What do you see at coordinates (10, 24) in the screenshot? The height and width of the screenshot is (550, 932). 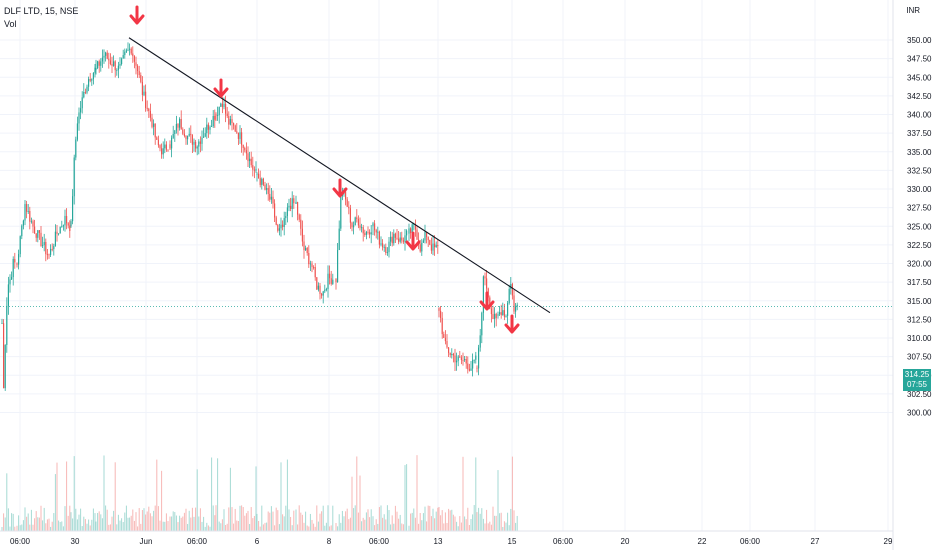 I see `volume-label: Vol` at bounding box center [10, 24].